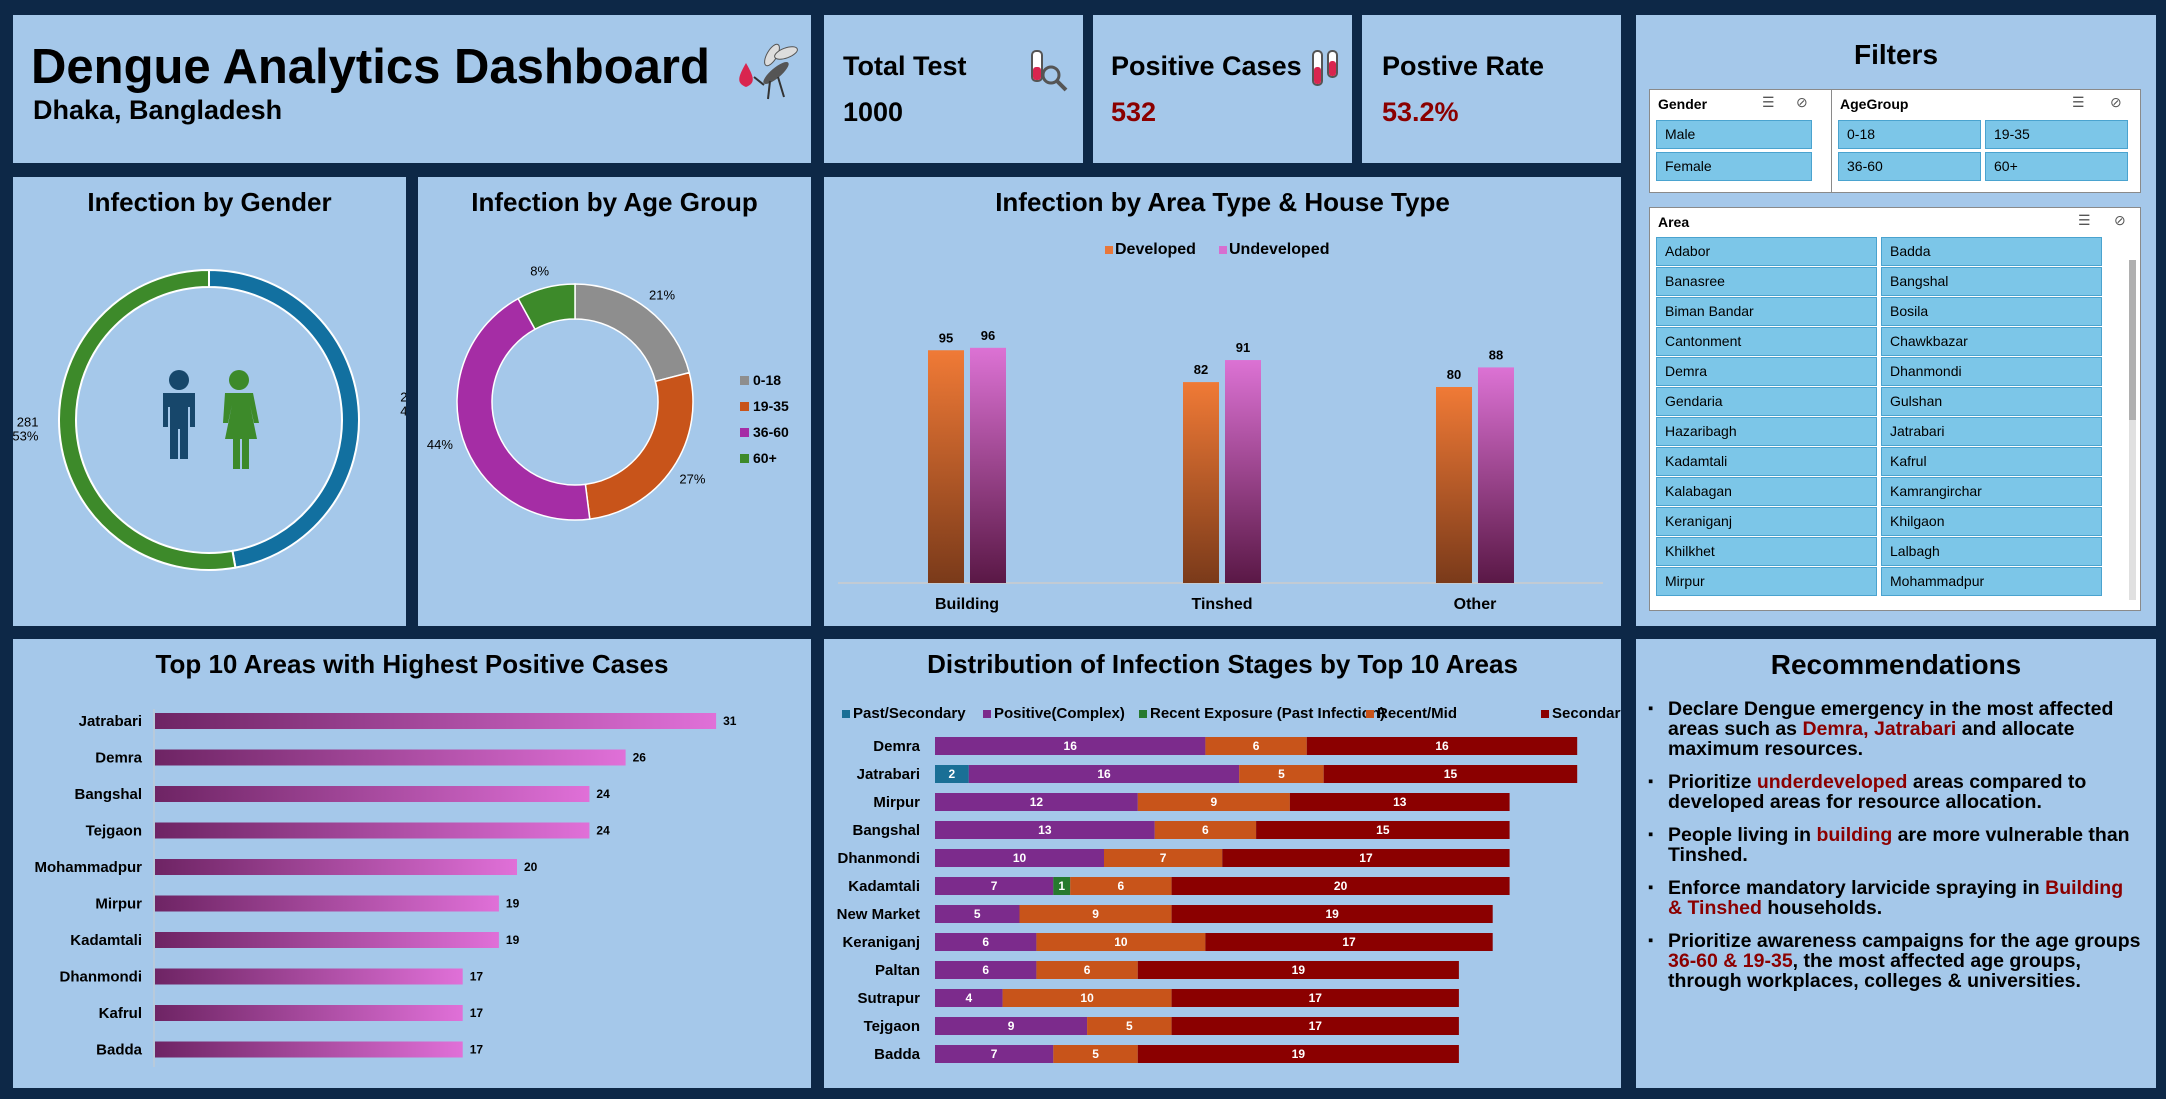 The image size is (2166, 1099). What do you see at coordinates (1734, 166) in the screenshot?
I see `slicer-option-female: Female` at bounding box center [1734, 166].